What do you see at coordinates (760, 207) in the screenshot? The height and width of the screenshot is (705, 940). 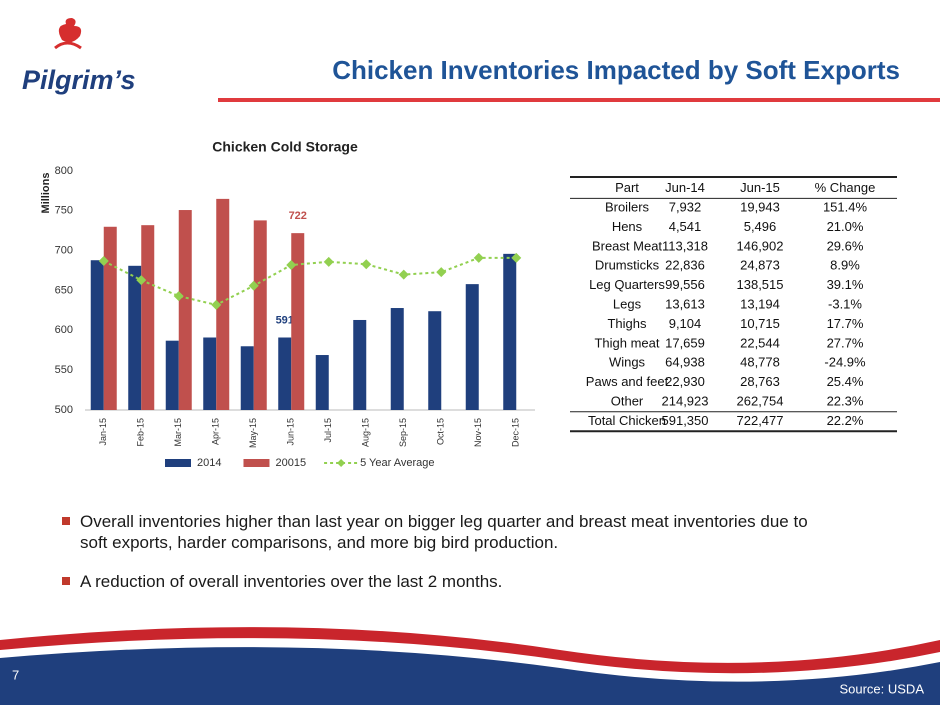 I see `table-cell: 19,943` at bounding box center [760, 207].